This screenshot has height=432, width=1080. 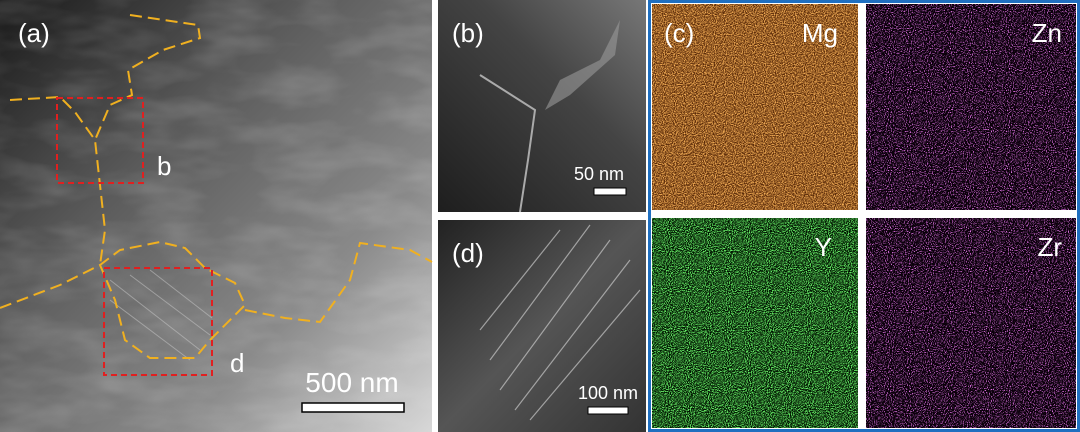 I want to click on panel-label: (d), so click(x=468, y=253).